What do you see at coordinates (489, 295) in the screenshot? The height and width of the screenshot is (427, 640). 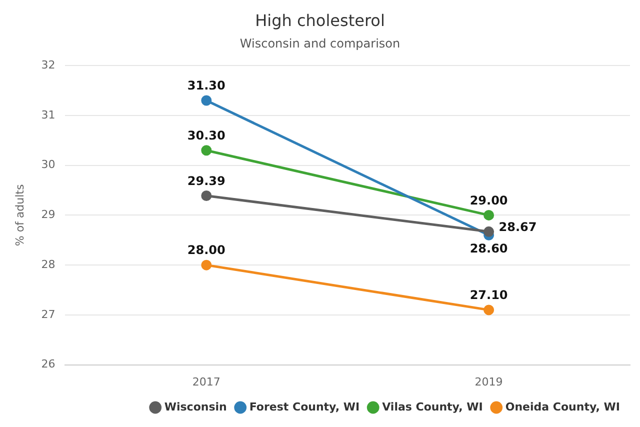 I see `data-label: 27.10` at bounding box center [489, 295].